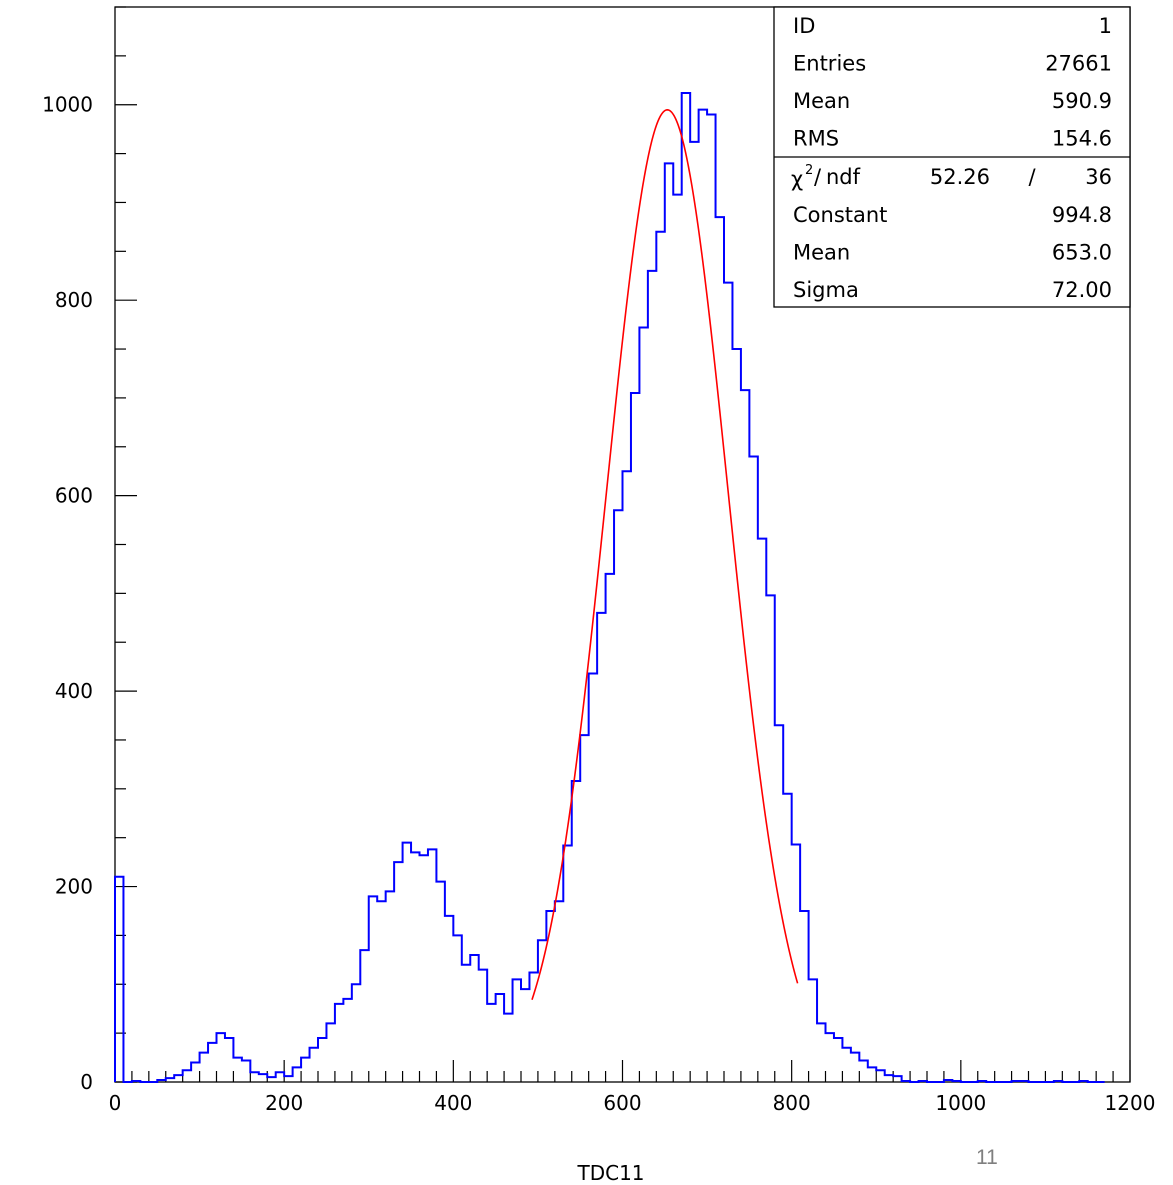  Describe the element at coordinates (453, 1103) in the screenshot. I see `x-tick-label: 400` at that location.